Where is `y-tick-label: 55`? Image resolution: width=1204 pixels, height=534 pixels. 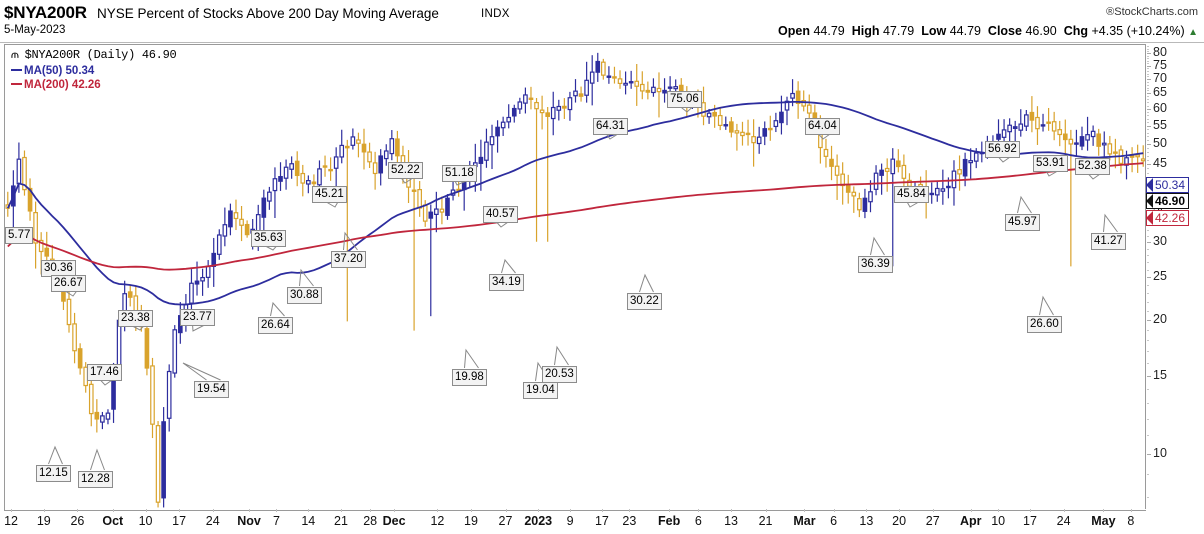
y-tick-label: 55 is located at coordinates (1160, 124).